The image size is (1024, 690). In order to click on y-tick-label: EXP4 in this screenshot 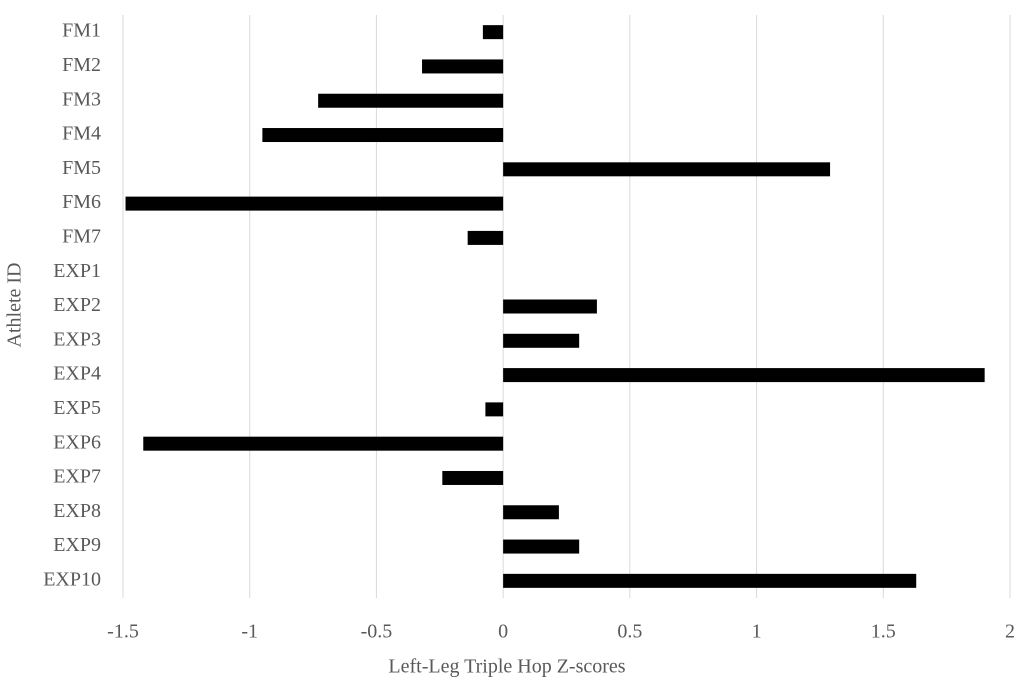, I will do `click(77, 374)`.